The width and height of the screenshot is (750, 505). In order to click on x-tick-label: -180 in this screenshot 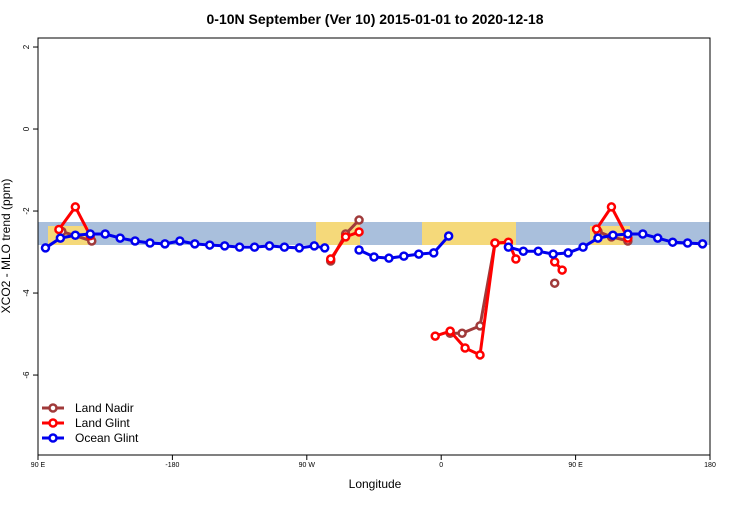, I will do `click(172, 465)`.